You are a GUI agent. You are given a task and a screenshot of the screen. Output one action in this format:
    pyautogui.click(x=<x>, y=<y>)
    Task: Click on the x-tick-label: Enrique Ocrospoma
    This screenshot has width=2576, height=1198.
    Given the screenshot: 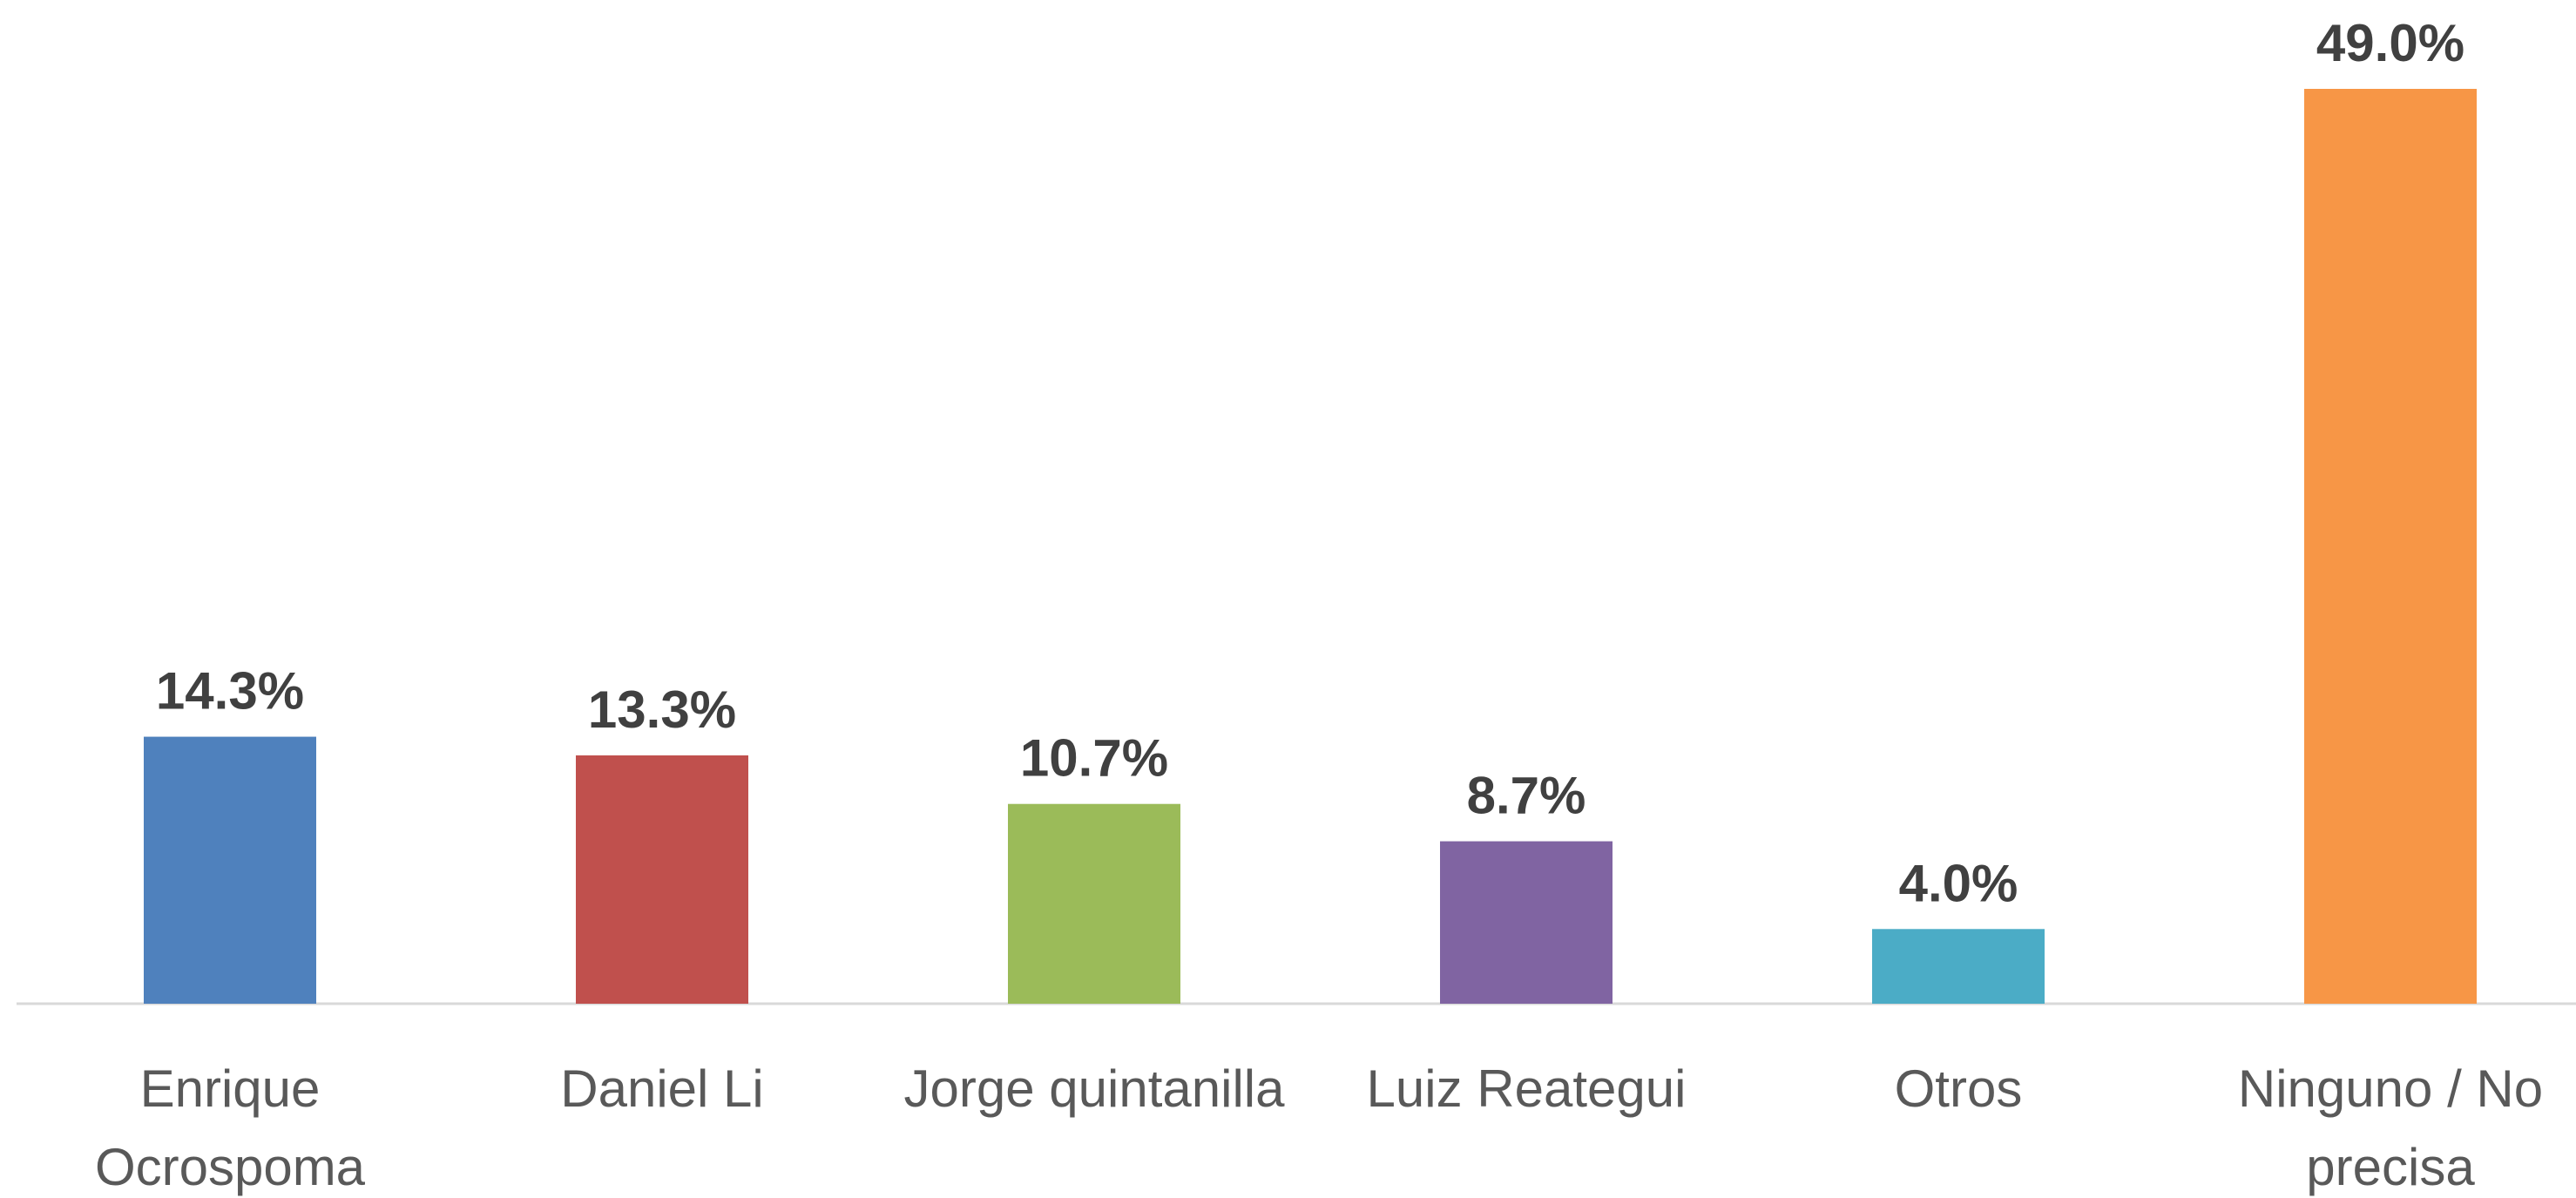 What is the action you would take?
    pyautogui.click(x=230, y=1127)
    